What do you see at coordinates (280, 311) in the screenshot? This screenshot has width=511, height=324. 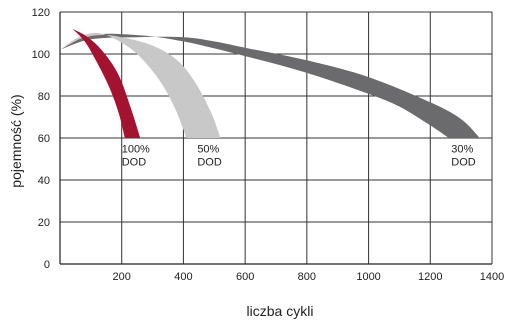 I see `x-axis-label: liczba cykli` at bounding box center [280, 311].